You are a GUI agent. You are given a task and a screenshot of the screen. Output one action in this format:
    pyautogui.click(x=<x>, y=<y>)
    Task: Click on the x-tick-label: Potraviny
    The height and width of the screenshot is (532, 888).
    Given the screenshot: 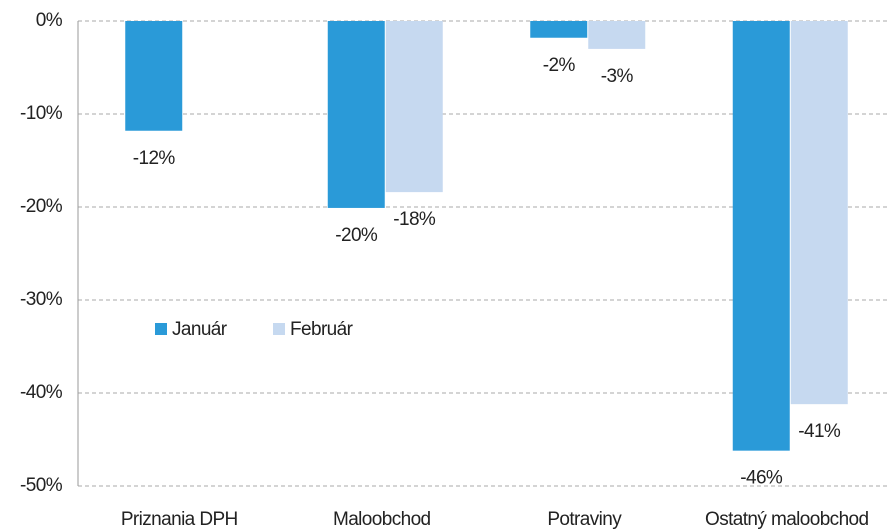 What is the action you would take?
    pyautogui.click(x=584, y=519)
    